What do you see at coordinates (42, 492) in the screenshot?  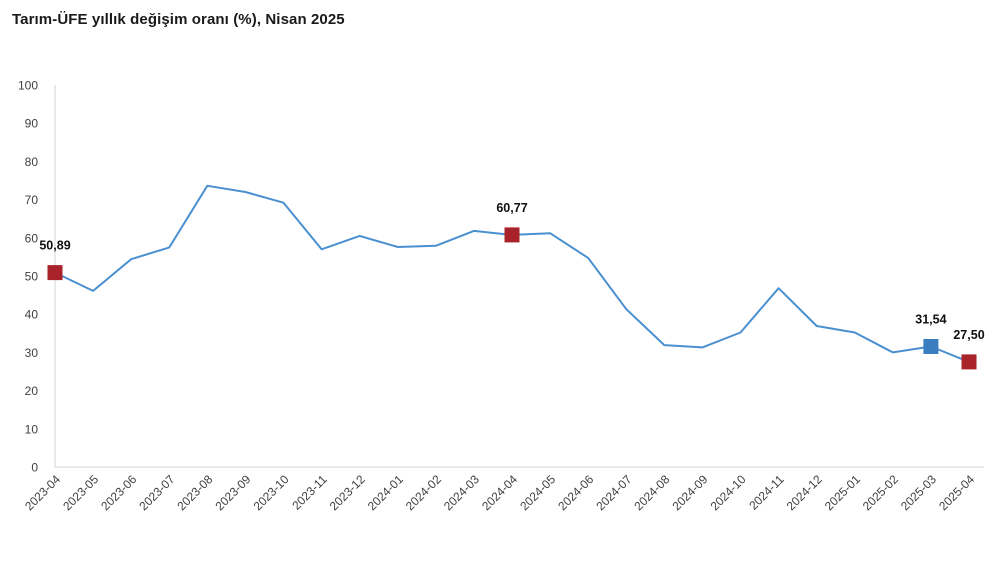 I see `x-tick-label-2023-04: 2023-04` at bounding box center [42, 492].